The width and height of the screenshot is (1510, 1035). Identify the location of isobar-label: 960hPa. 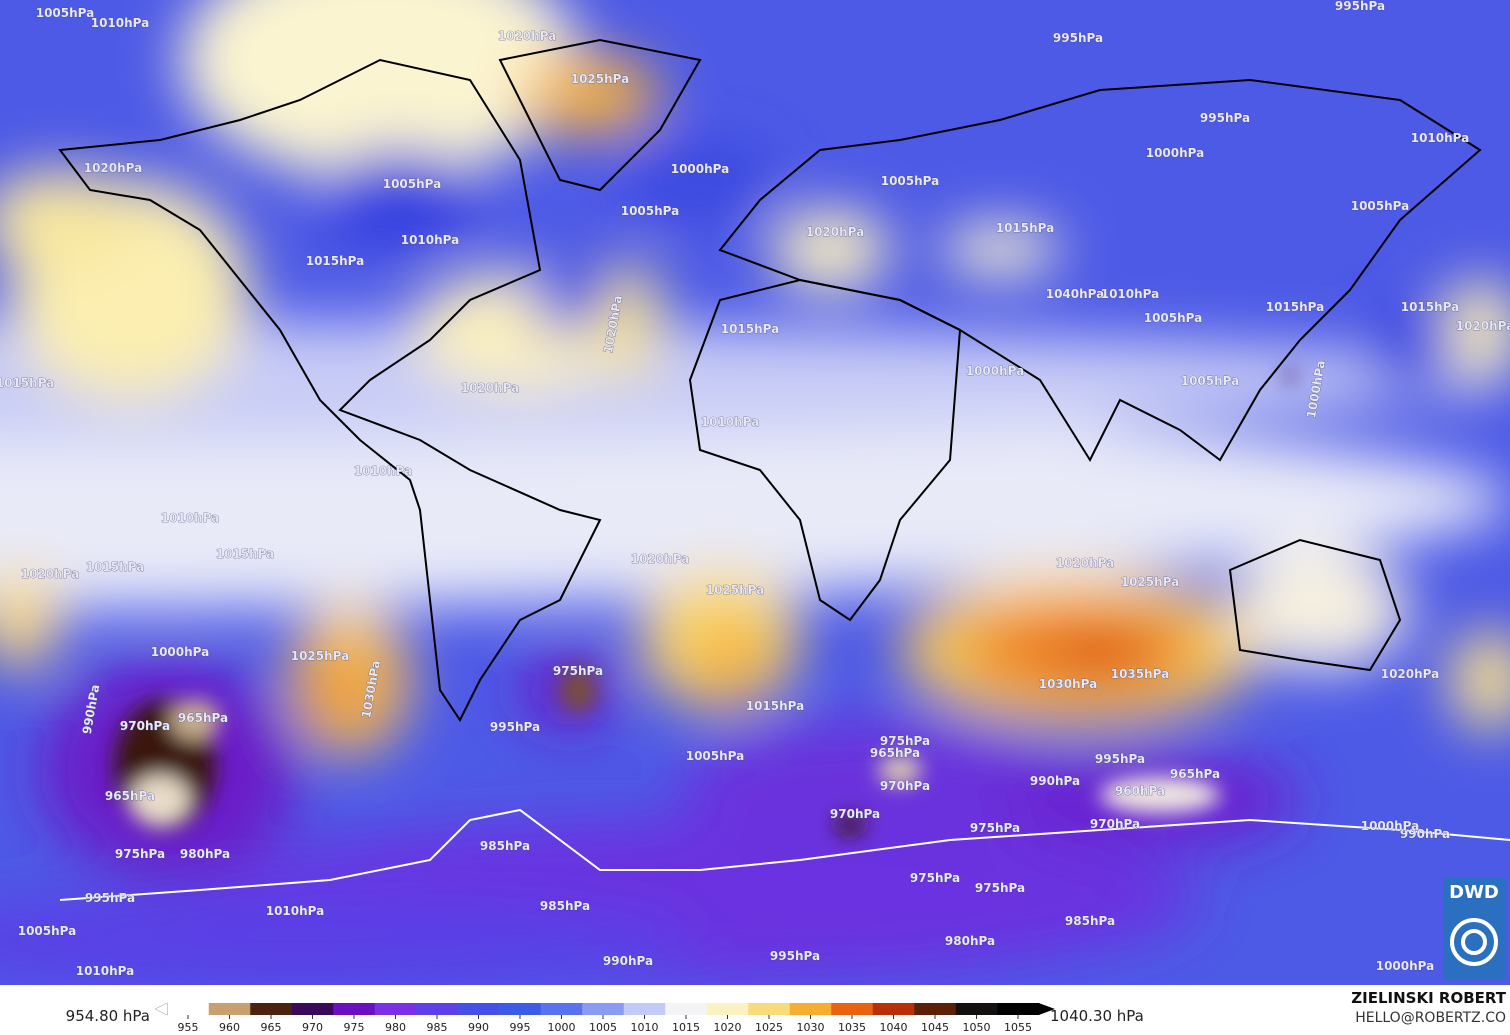
(1140, 791).